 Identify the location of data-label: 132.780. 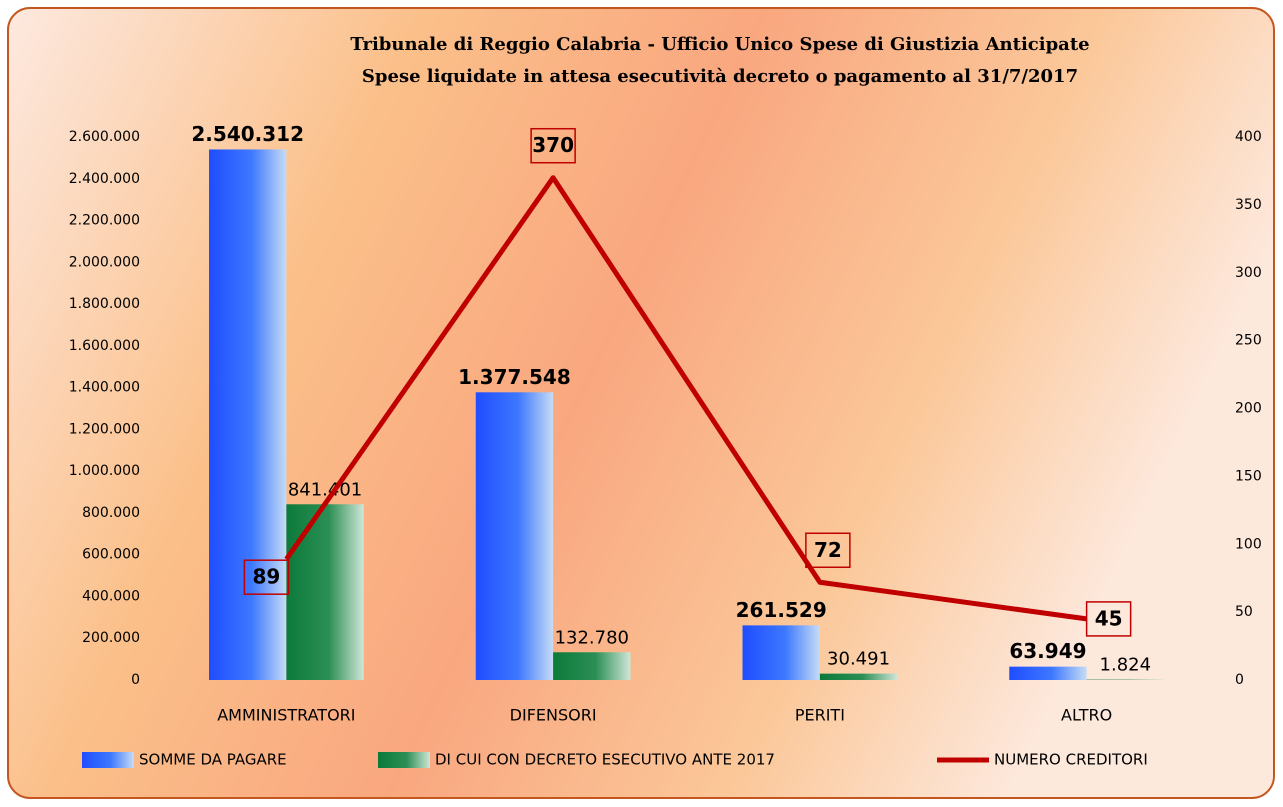
(592, 637).